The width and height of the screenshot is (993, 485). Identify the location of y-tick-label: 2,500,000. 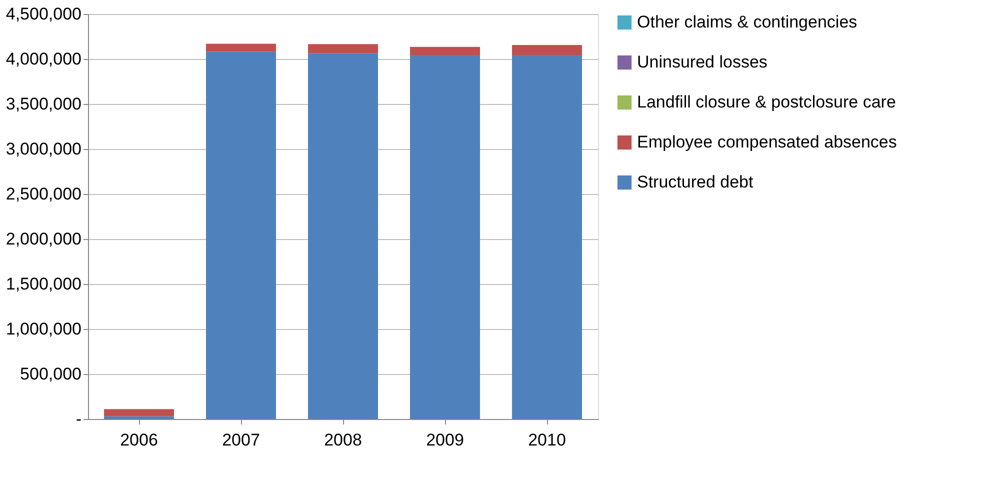
(44, 194).